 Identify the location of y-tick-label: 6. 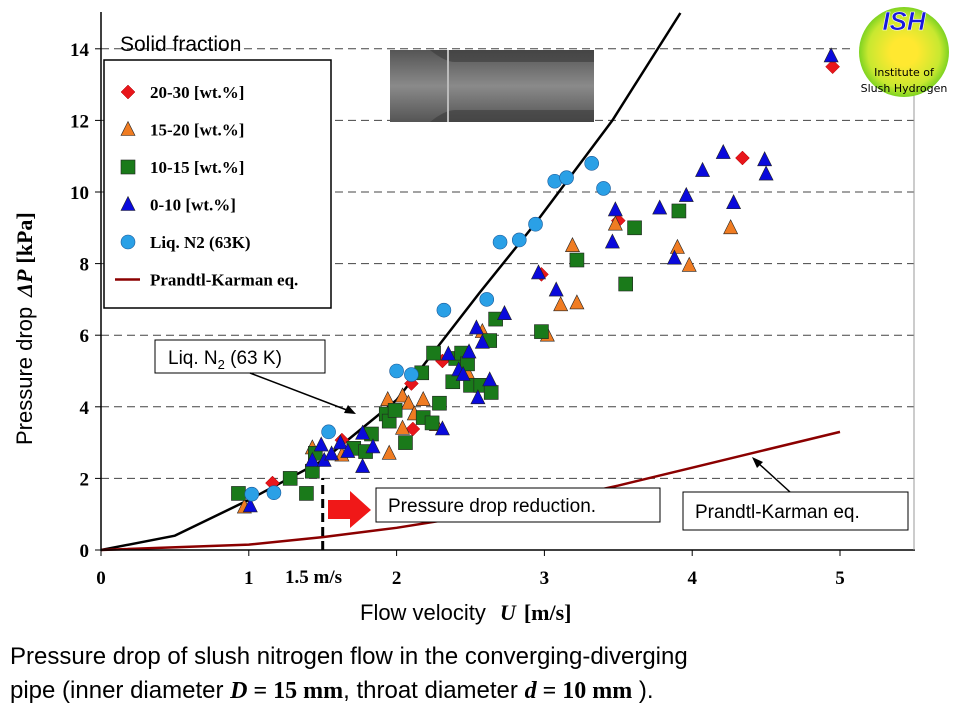
(85, 336).